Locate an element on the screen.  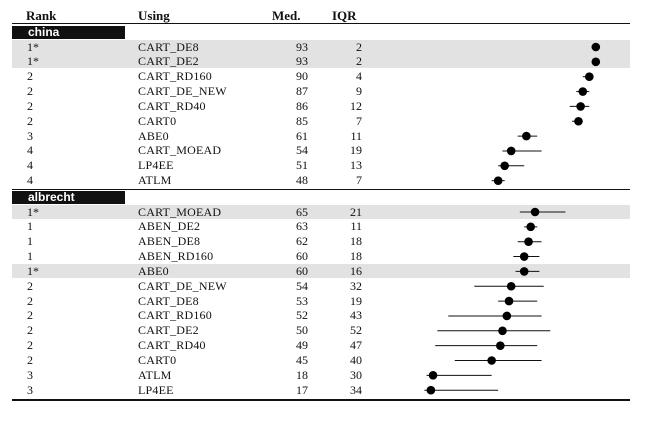
iqr-cell: 19 is located at coordinates (356, 150).